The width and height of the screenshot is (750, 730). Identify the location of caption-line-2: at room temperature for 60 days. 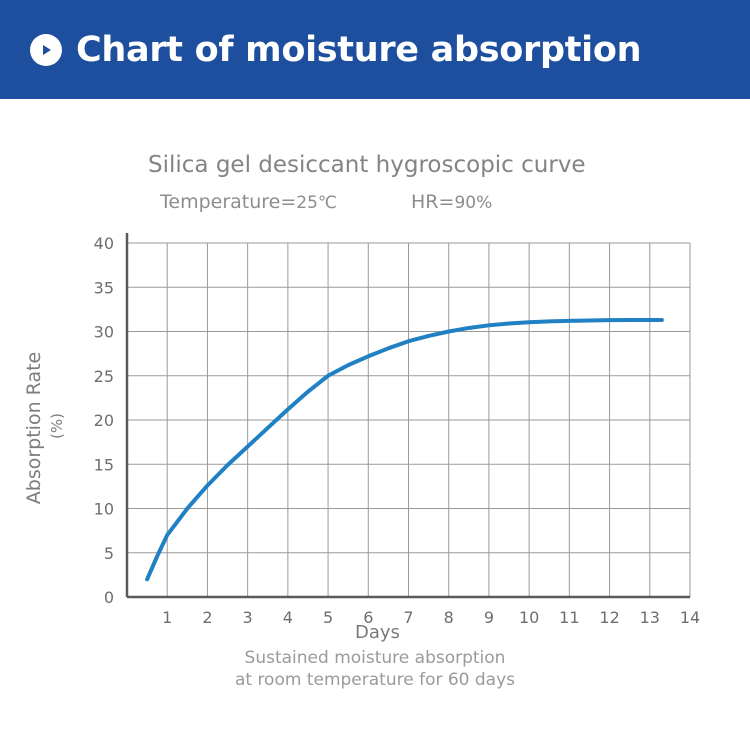
(375, 680).